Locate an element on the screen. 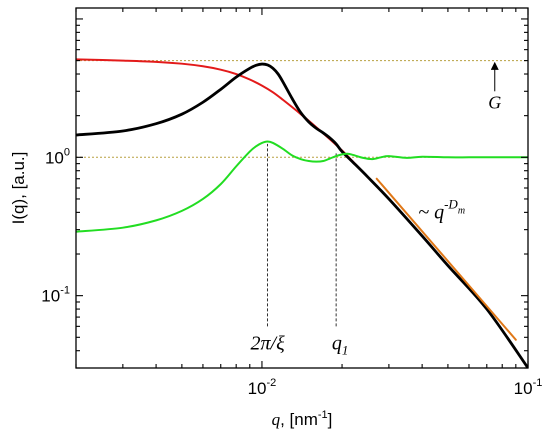 The width and height of the screenshot is (550, 438). x-tick-label-1: 10⁻¹ is located at coordinates (528, 387).